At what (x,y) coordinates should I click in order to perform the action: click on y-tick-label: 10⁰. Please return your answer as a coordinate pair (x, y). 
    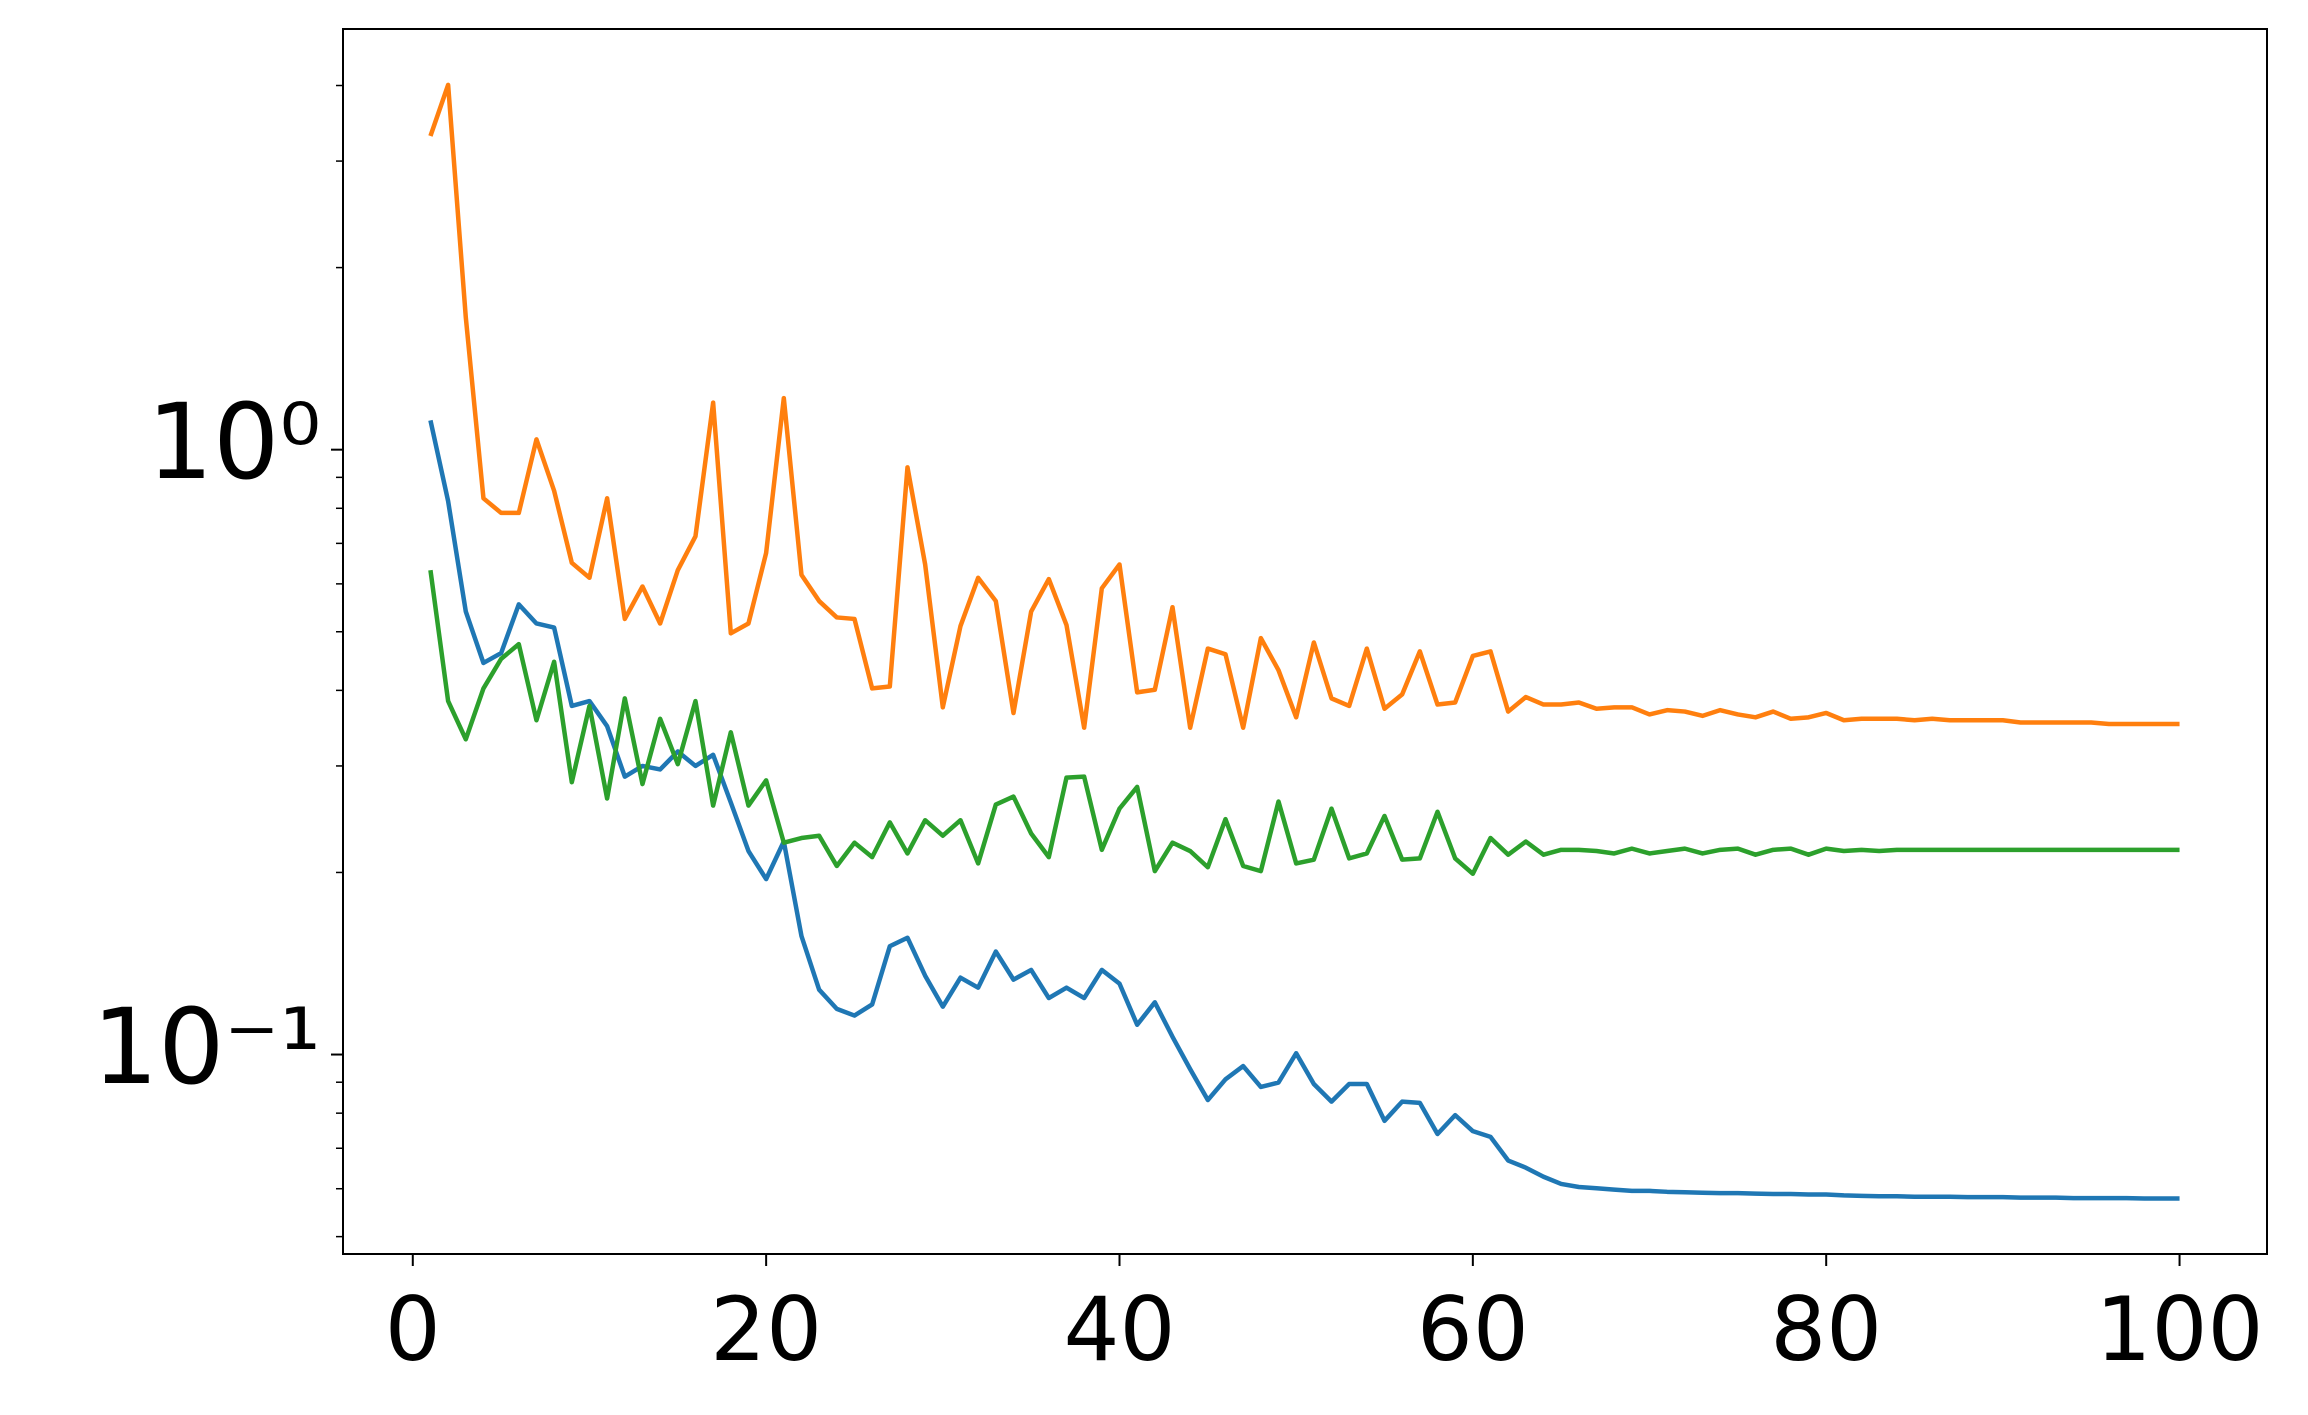
    Looking at the image, I should click on (234, 442).